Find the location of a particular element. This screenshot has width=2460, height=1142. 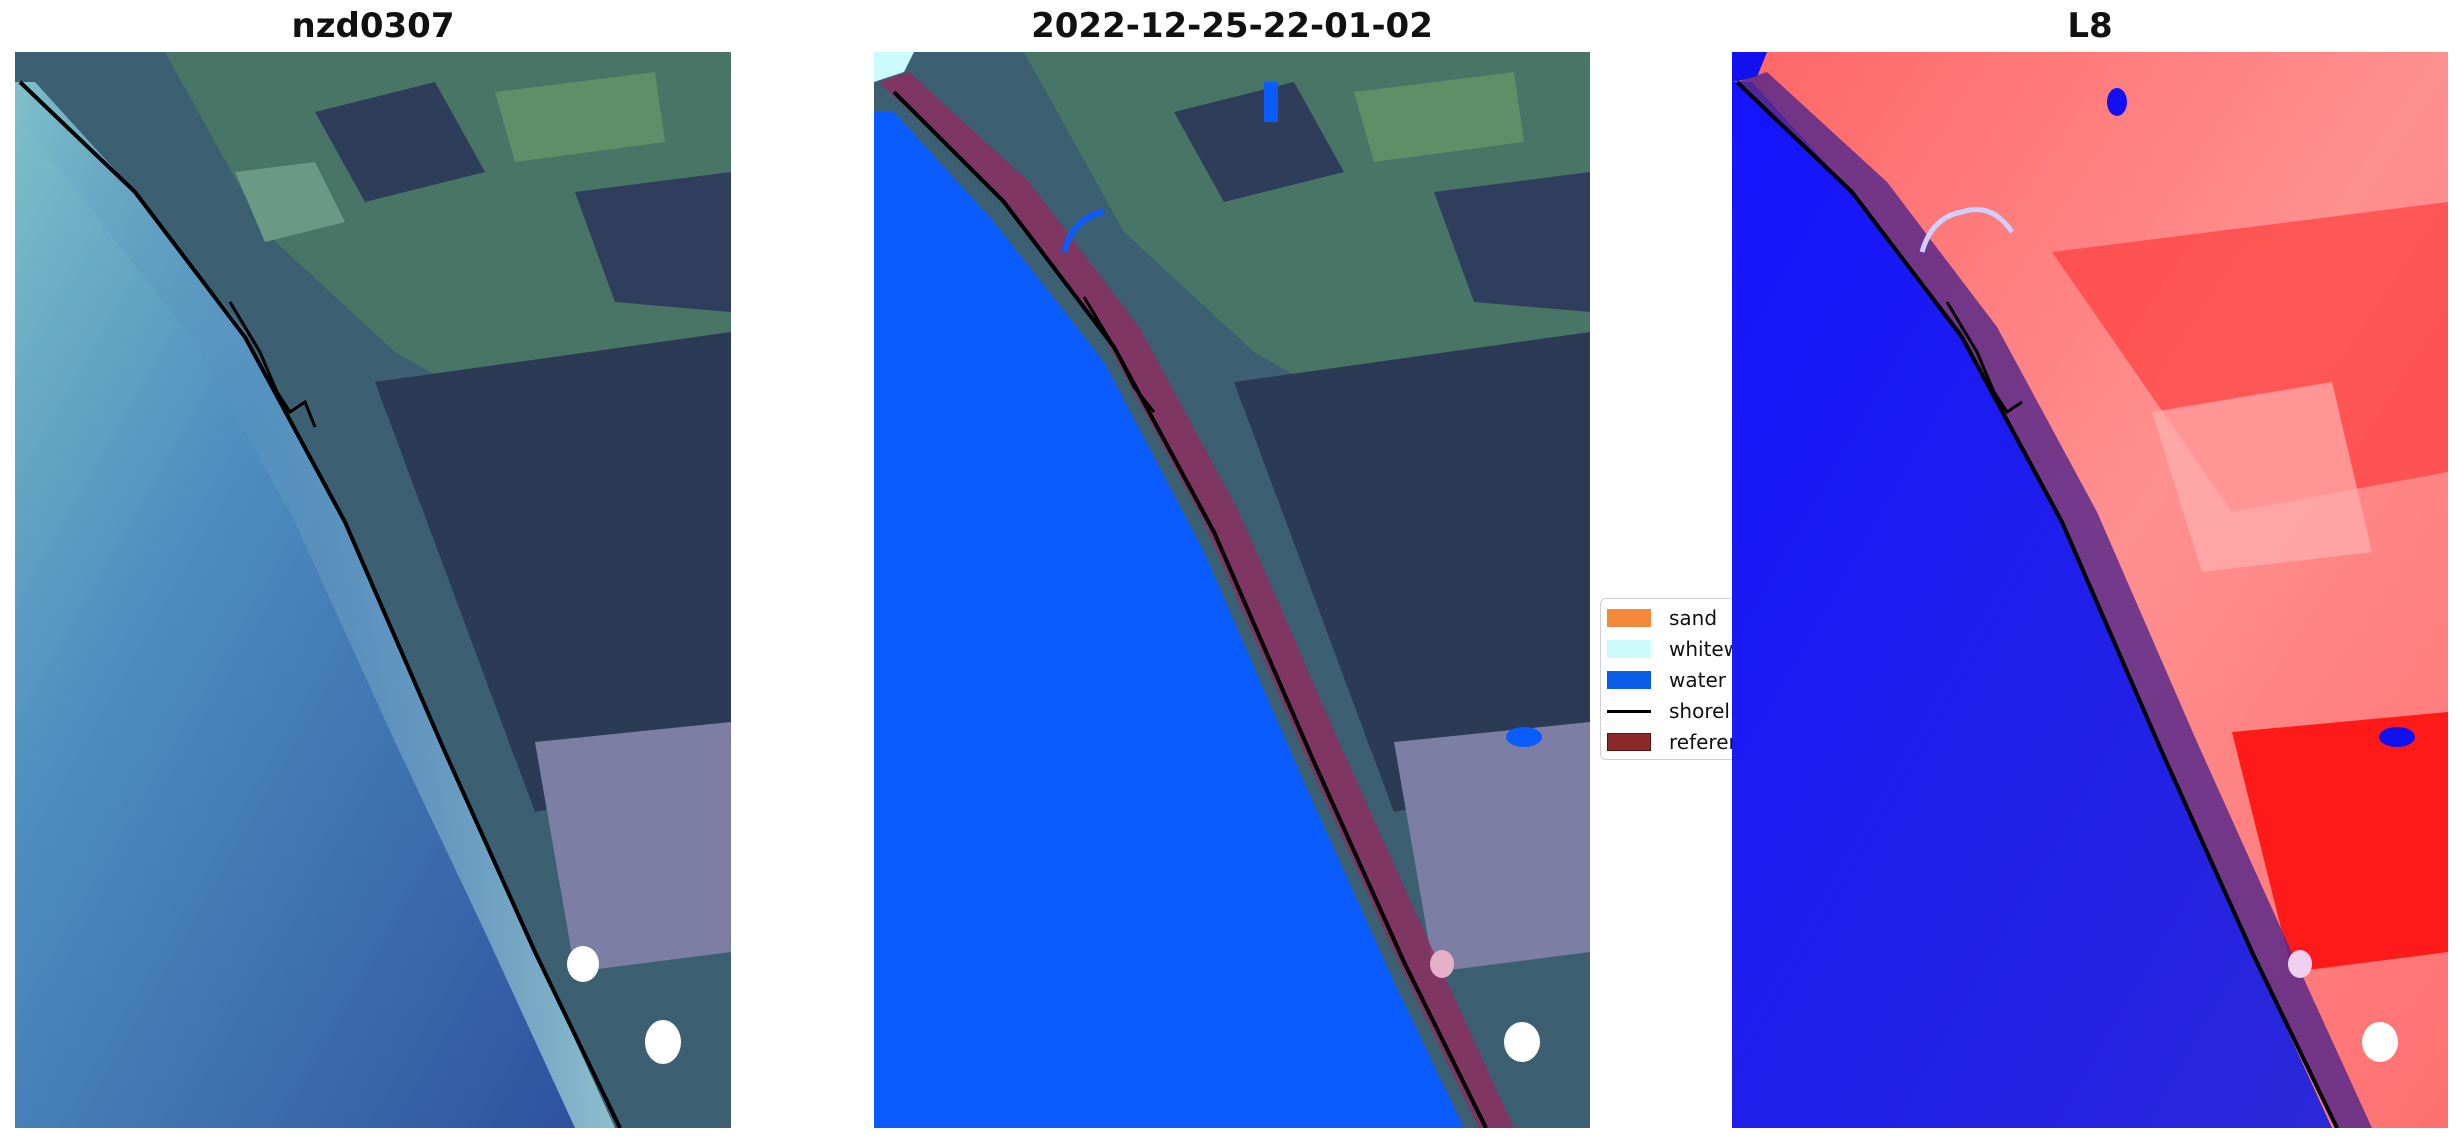

legend-swatch-reference is located at coordinates (1629, 742).